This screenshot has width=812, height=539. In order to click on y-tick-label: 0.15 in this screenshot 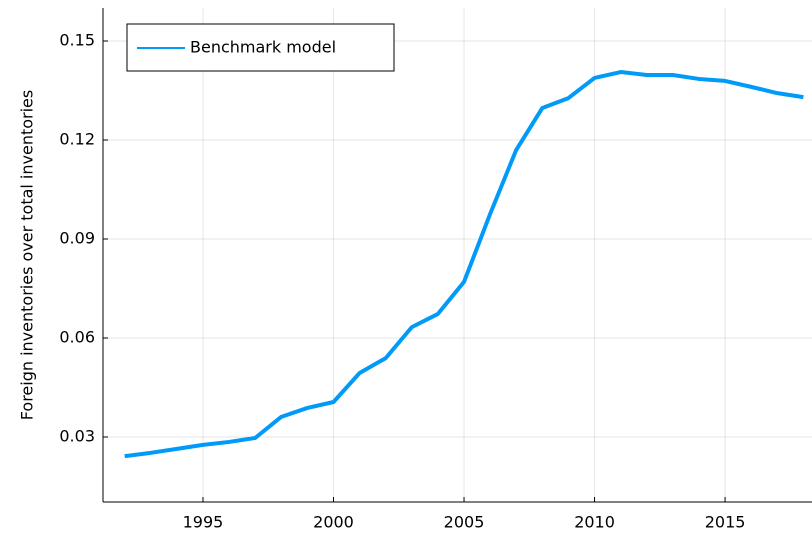, I will do `click(77, 39)`.